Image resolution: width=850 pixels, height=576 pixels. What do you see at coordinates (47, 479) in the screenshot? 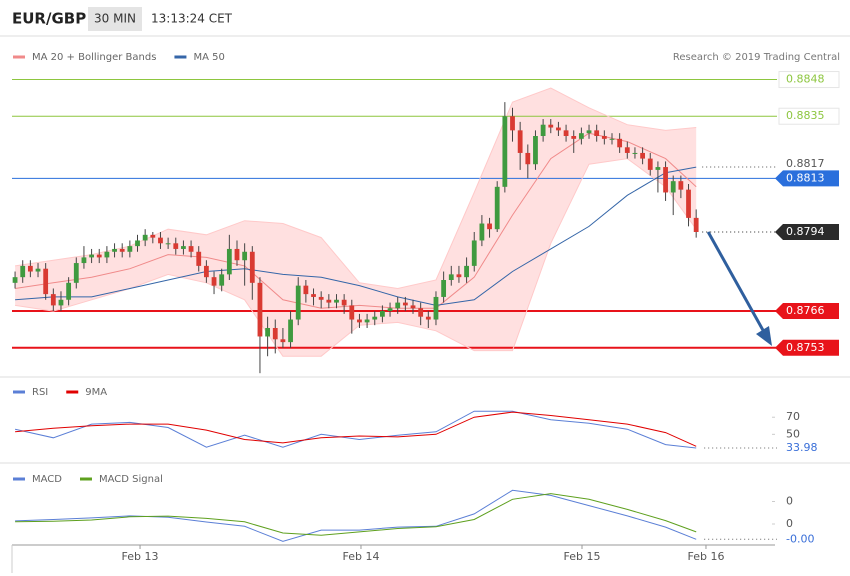
I see `legend-label: MACD` at bounding box center [47, 479].